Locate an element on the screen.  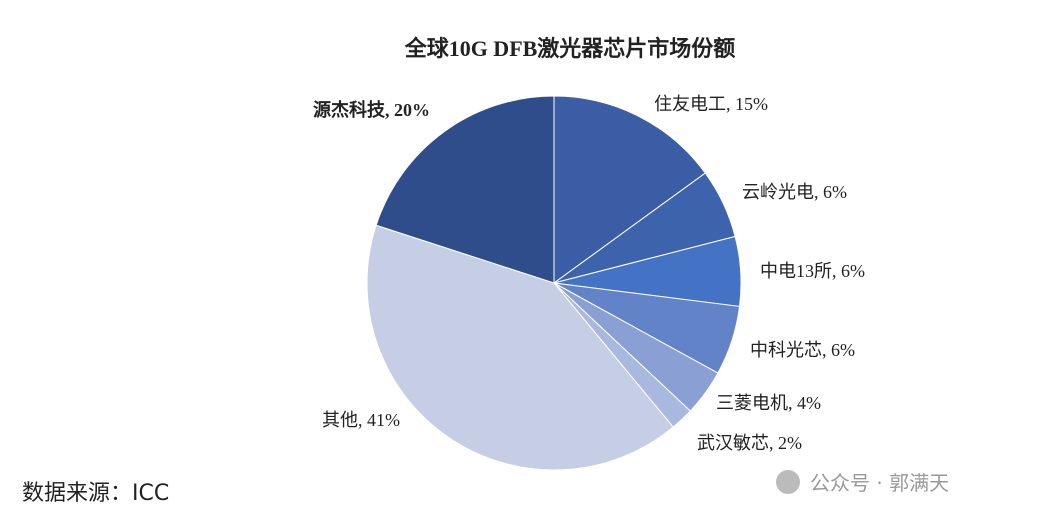
data-label: 中电13所, 6% is located at coordinates (812, 271).